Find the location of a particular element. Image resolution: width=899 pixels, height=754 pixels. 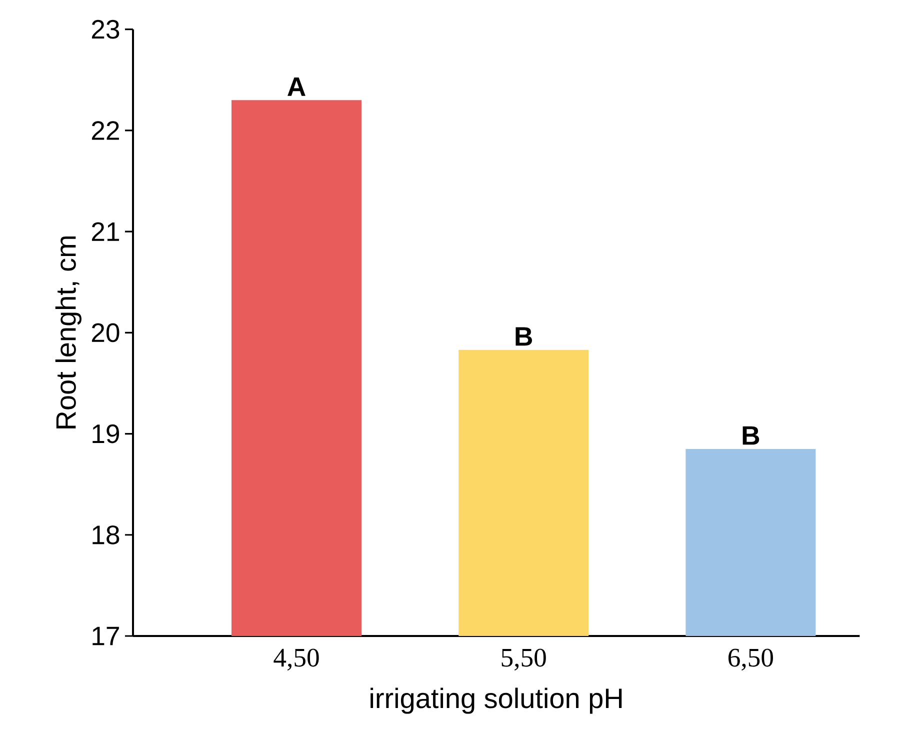

y-tick-label: 20 is located at coordinates (106, 332).